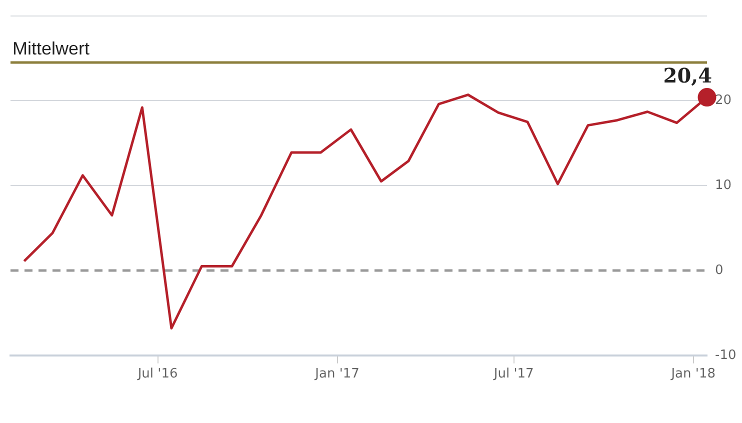  Describe the element at coordinates (687, 76) in the screenshot. I see `data-label: 20,4` at that location.